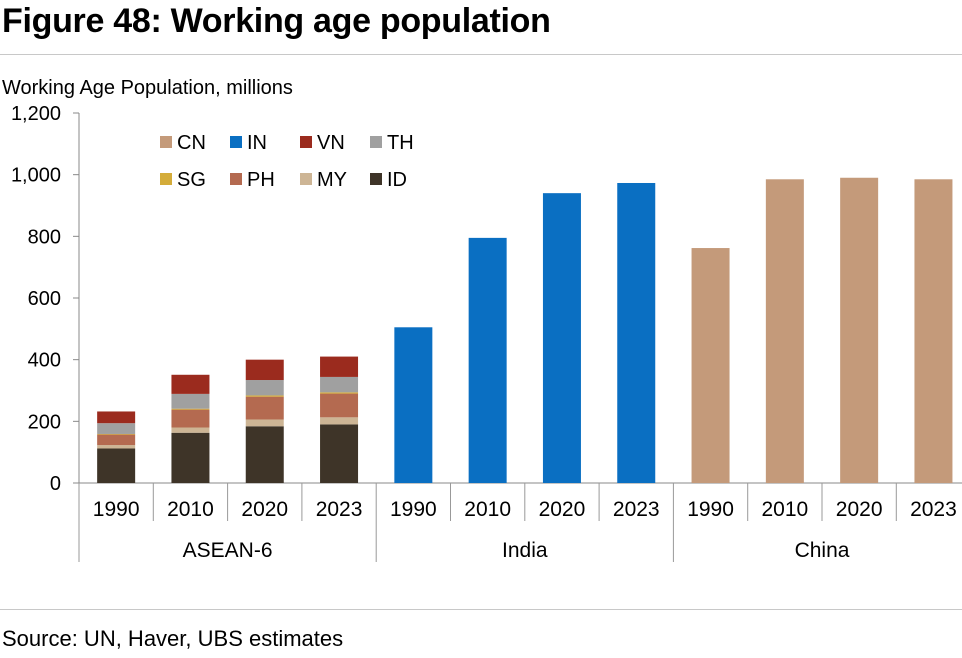 The width and height of the screenshot is (962, 658). What do you see at coordinates (55, 484) in the screenshot?
I see `y-tick-label: 0` at bounding box center [55, 484].